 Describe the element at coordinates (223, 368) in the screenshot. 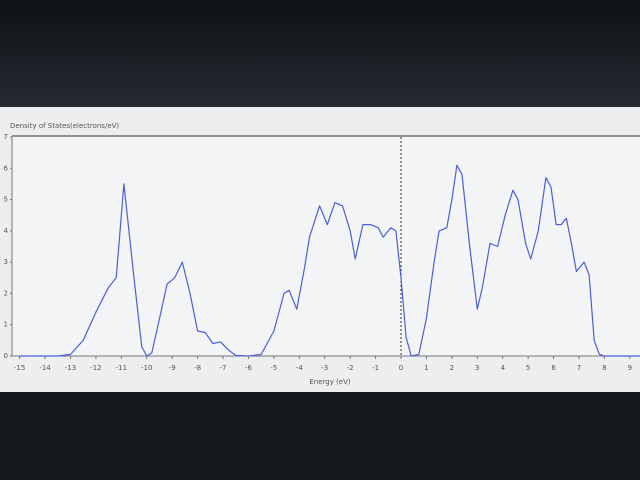

I see `x-tick-label: -7` at that location.